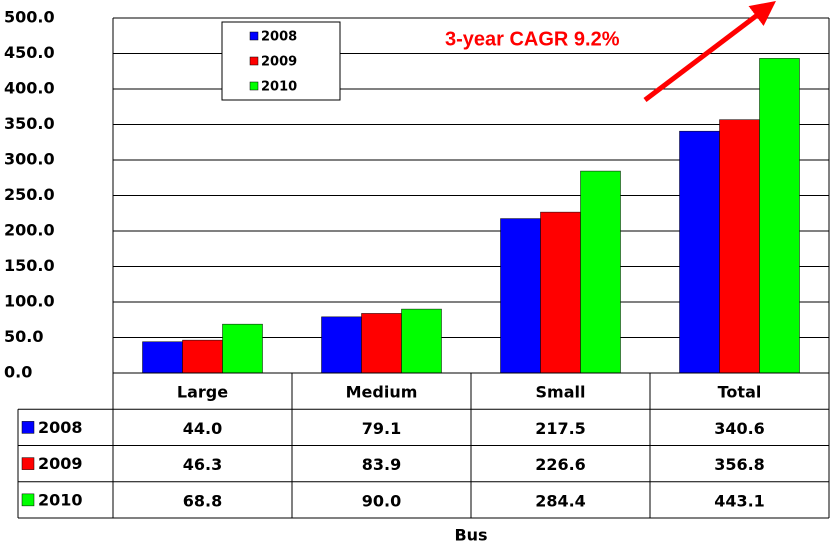 The image size is (830, 548). I want to click on table-value: 46.3, so click(202, 464).